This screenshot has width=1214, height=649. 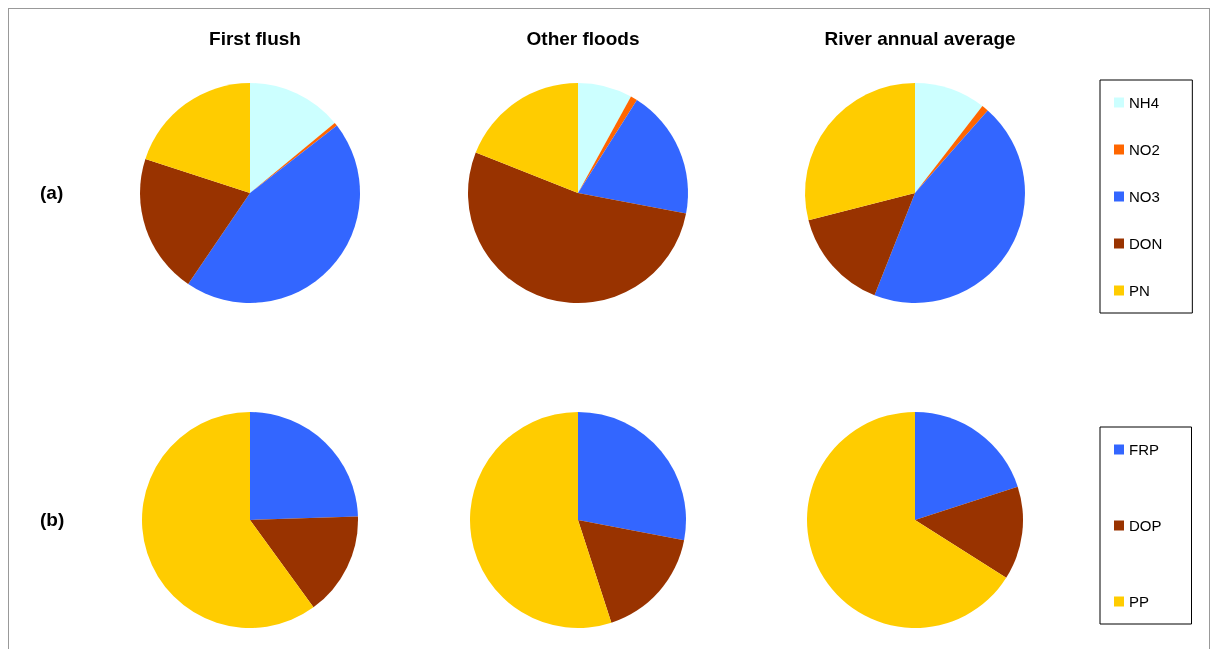 What do you see at coordinates (52, 519) in the screenshot?
I see `text: (b)` at bounding box center [52, 519].